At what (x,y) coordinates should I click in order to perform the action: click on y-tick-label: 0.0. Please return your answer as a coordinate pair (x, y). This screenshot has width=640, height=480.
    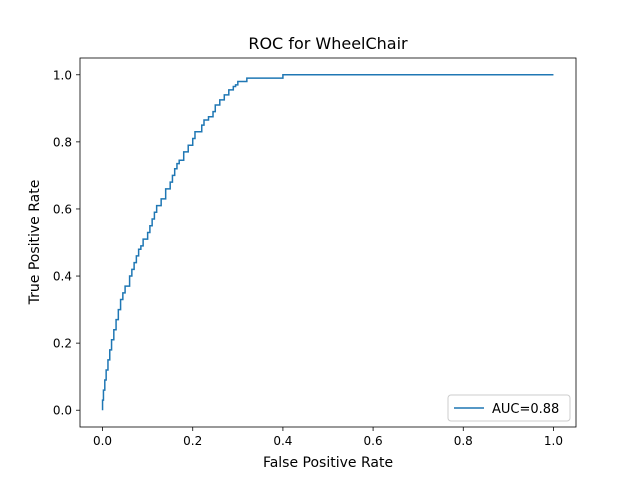
    Looking at the image, I should click on (62, 411).